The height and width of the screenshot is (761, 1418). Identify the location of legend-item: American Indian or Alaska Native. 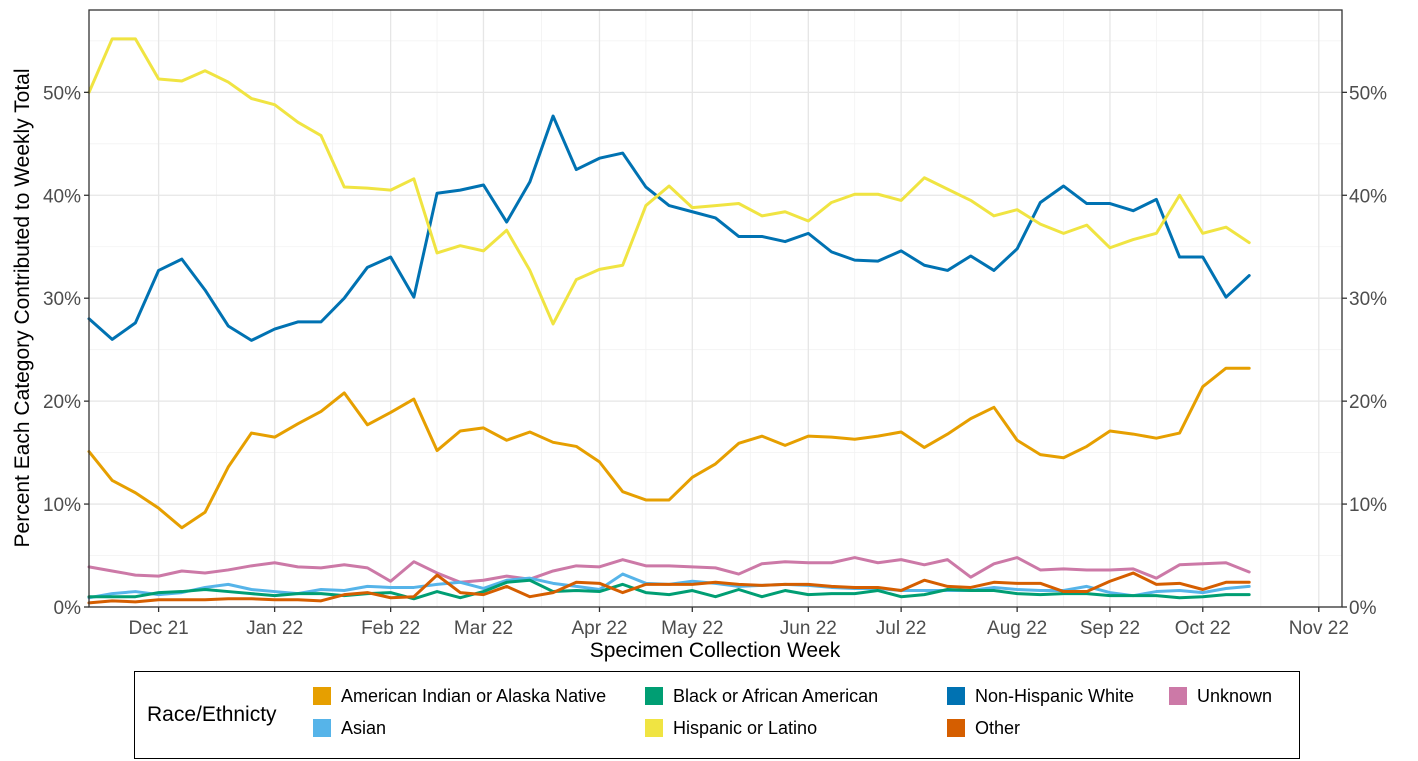
(459, 696).